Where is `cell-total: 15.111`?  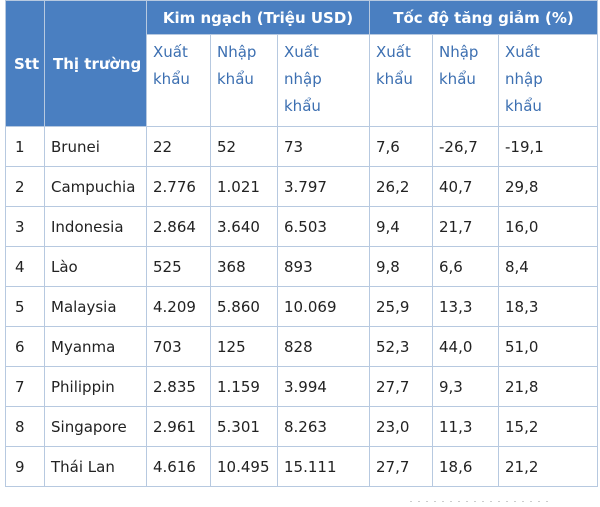
cell-total: 15.111 is located at coordinates (323, 466).